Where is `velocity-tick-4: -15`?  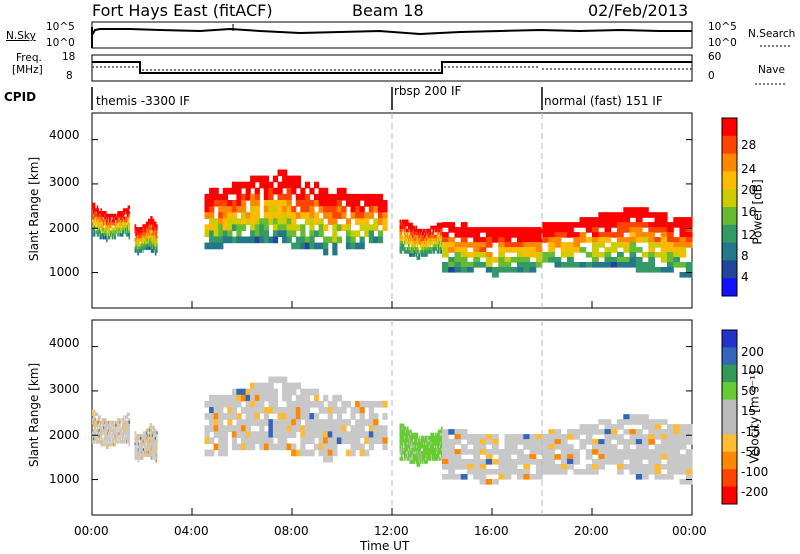
velocity-tick-4: -15 is located at coordinates (751, 432).